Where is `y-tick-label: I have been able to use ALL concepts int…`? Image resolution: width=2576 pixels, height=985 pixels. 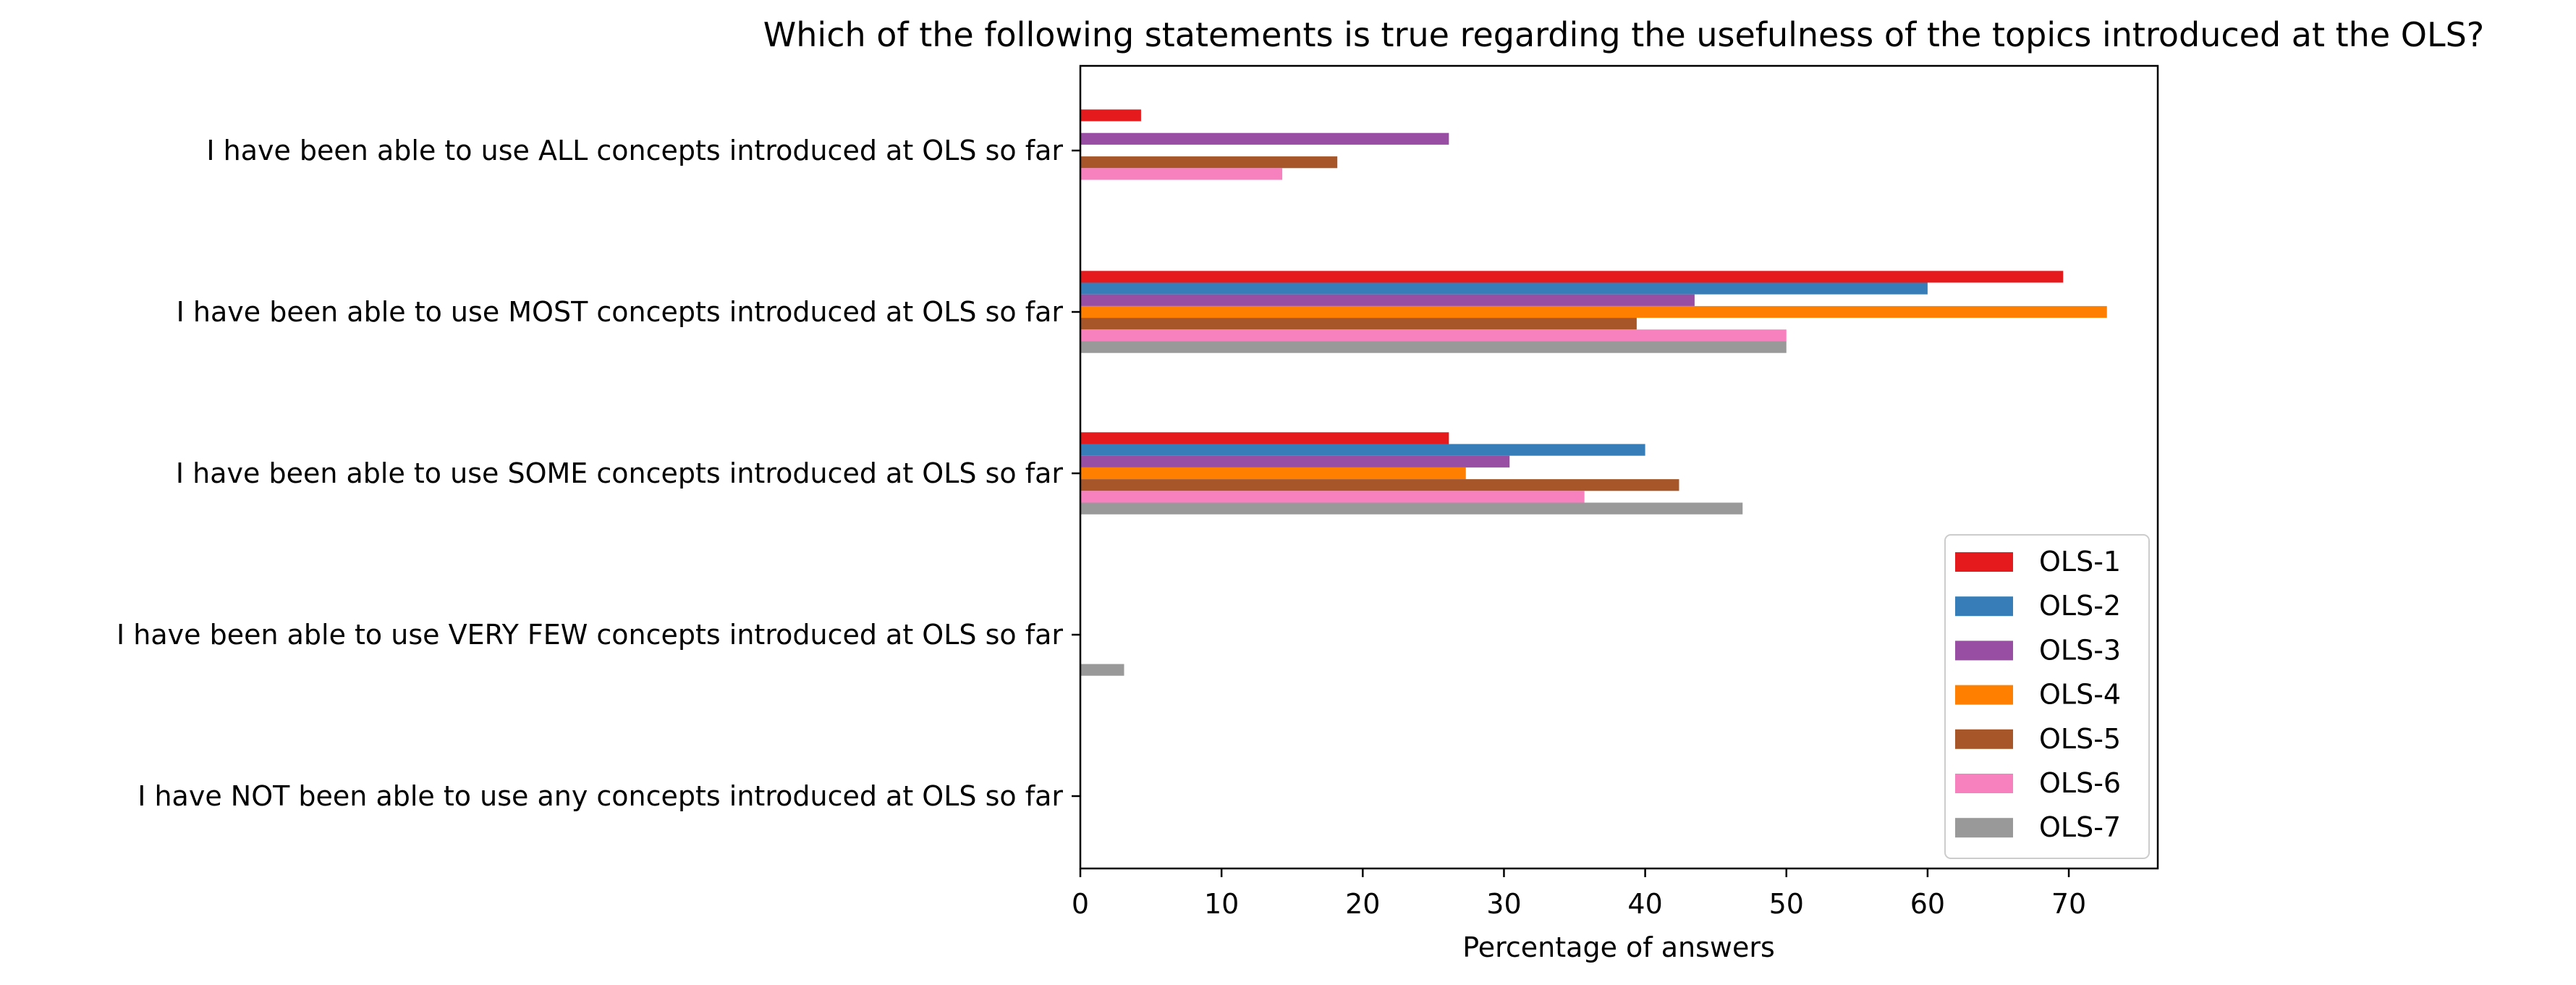 y-tick-label: I have been able to use ALL concepts int… is located at coordinates (634, 150).